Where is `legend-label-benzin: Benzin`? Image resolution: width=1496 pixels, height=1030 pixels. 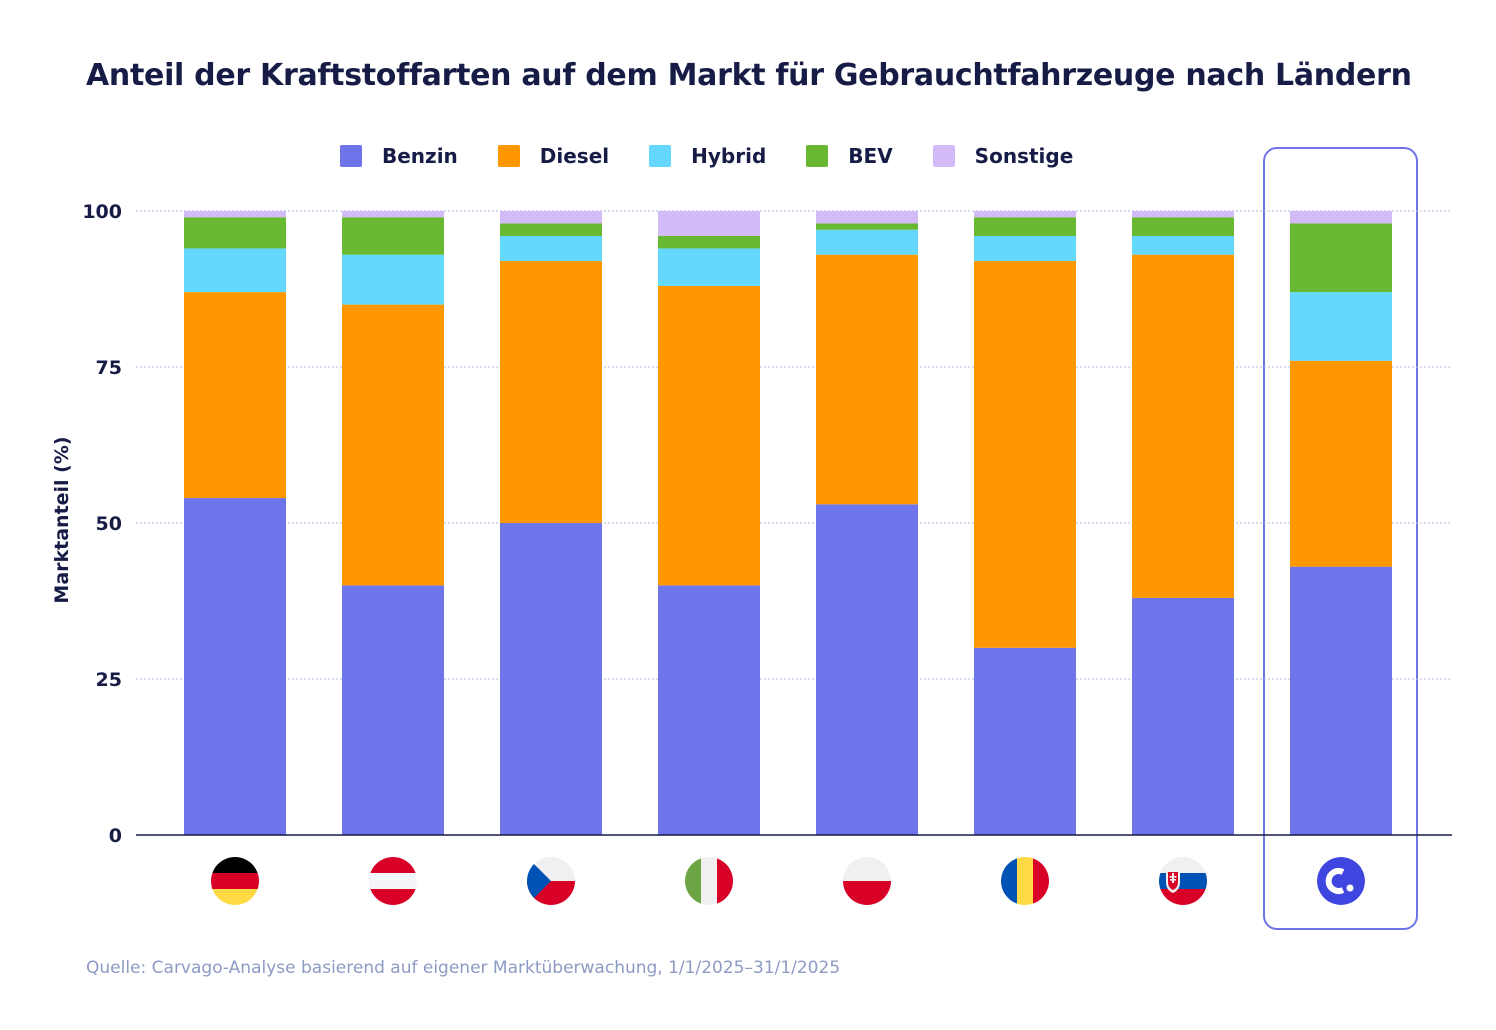
legend-label-benzin: Benzin is located at coordinates (420, 156).